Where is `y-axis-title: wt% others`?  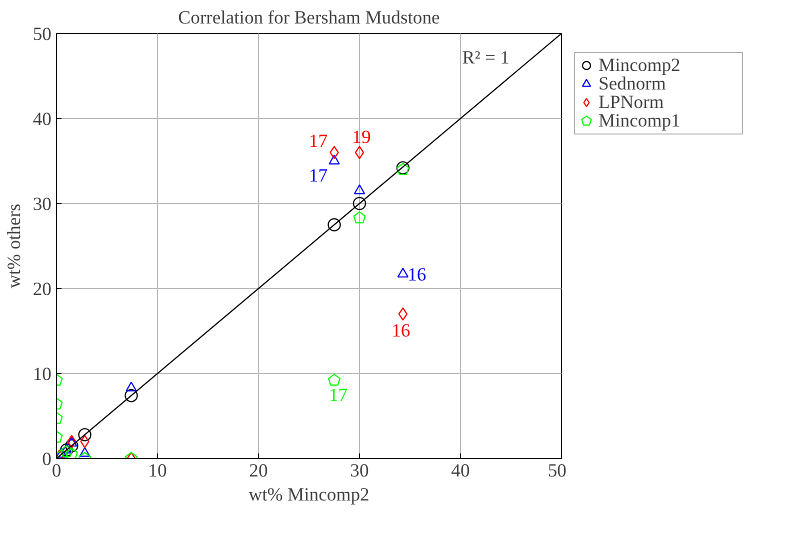 y-axis-title: wt% others is located at coordinates (14, 246).